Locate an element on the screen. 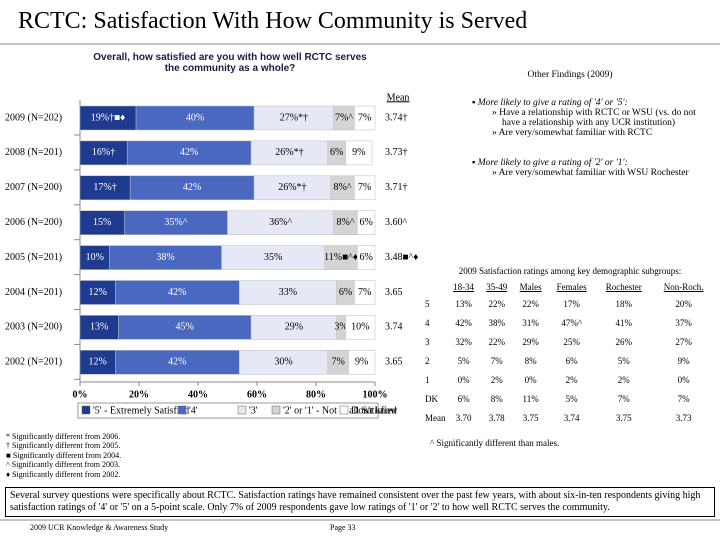 The image size is (720, 540). finding-detail: » Are very/somewhat familiar with RCTC is located at coordinates (572, 133).